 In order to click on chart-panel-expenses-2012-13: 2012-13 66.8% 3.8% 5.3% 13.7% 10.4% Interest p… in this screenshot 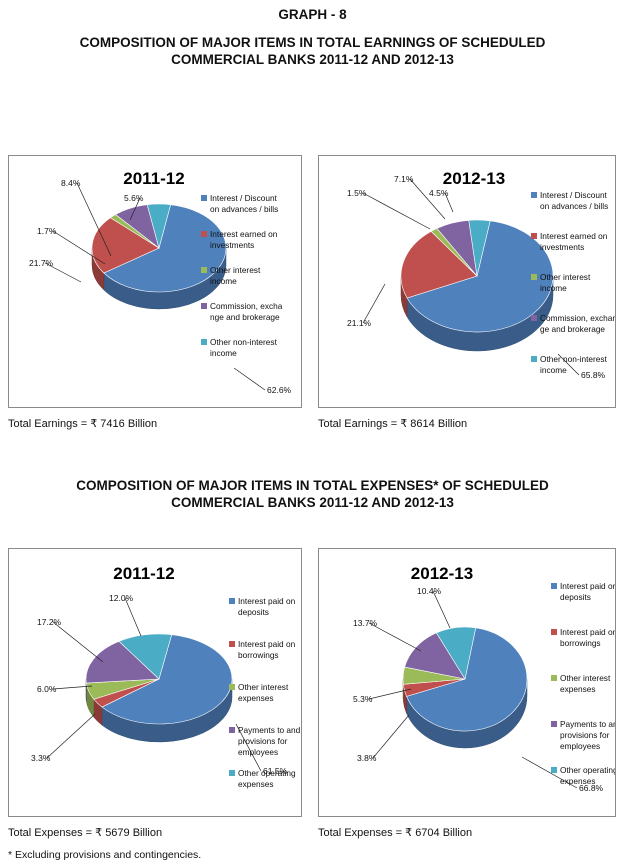, I will do `click(467, 682)`.